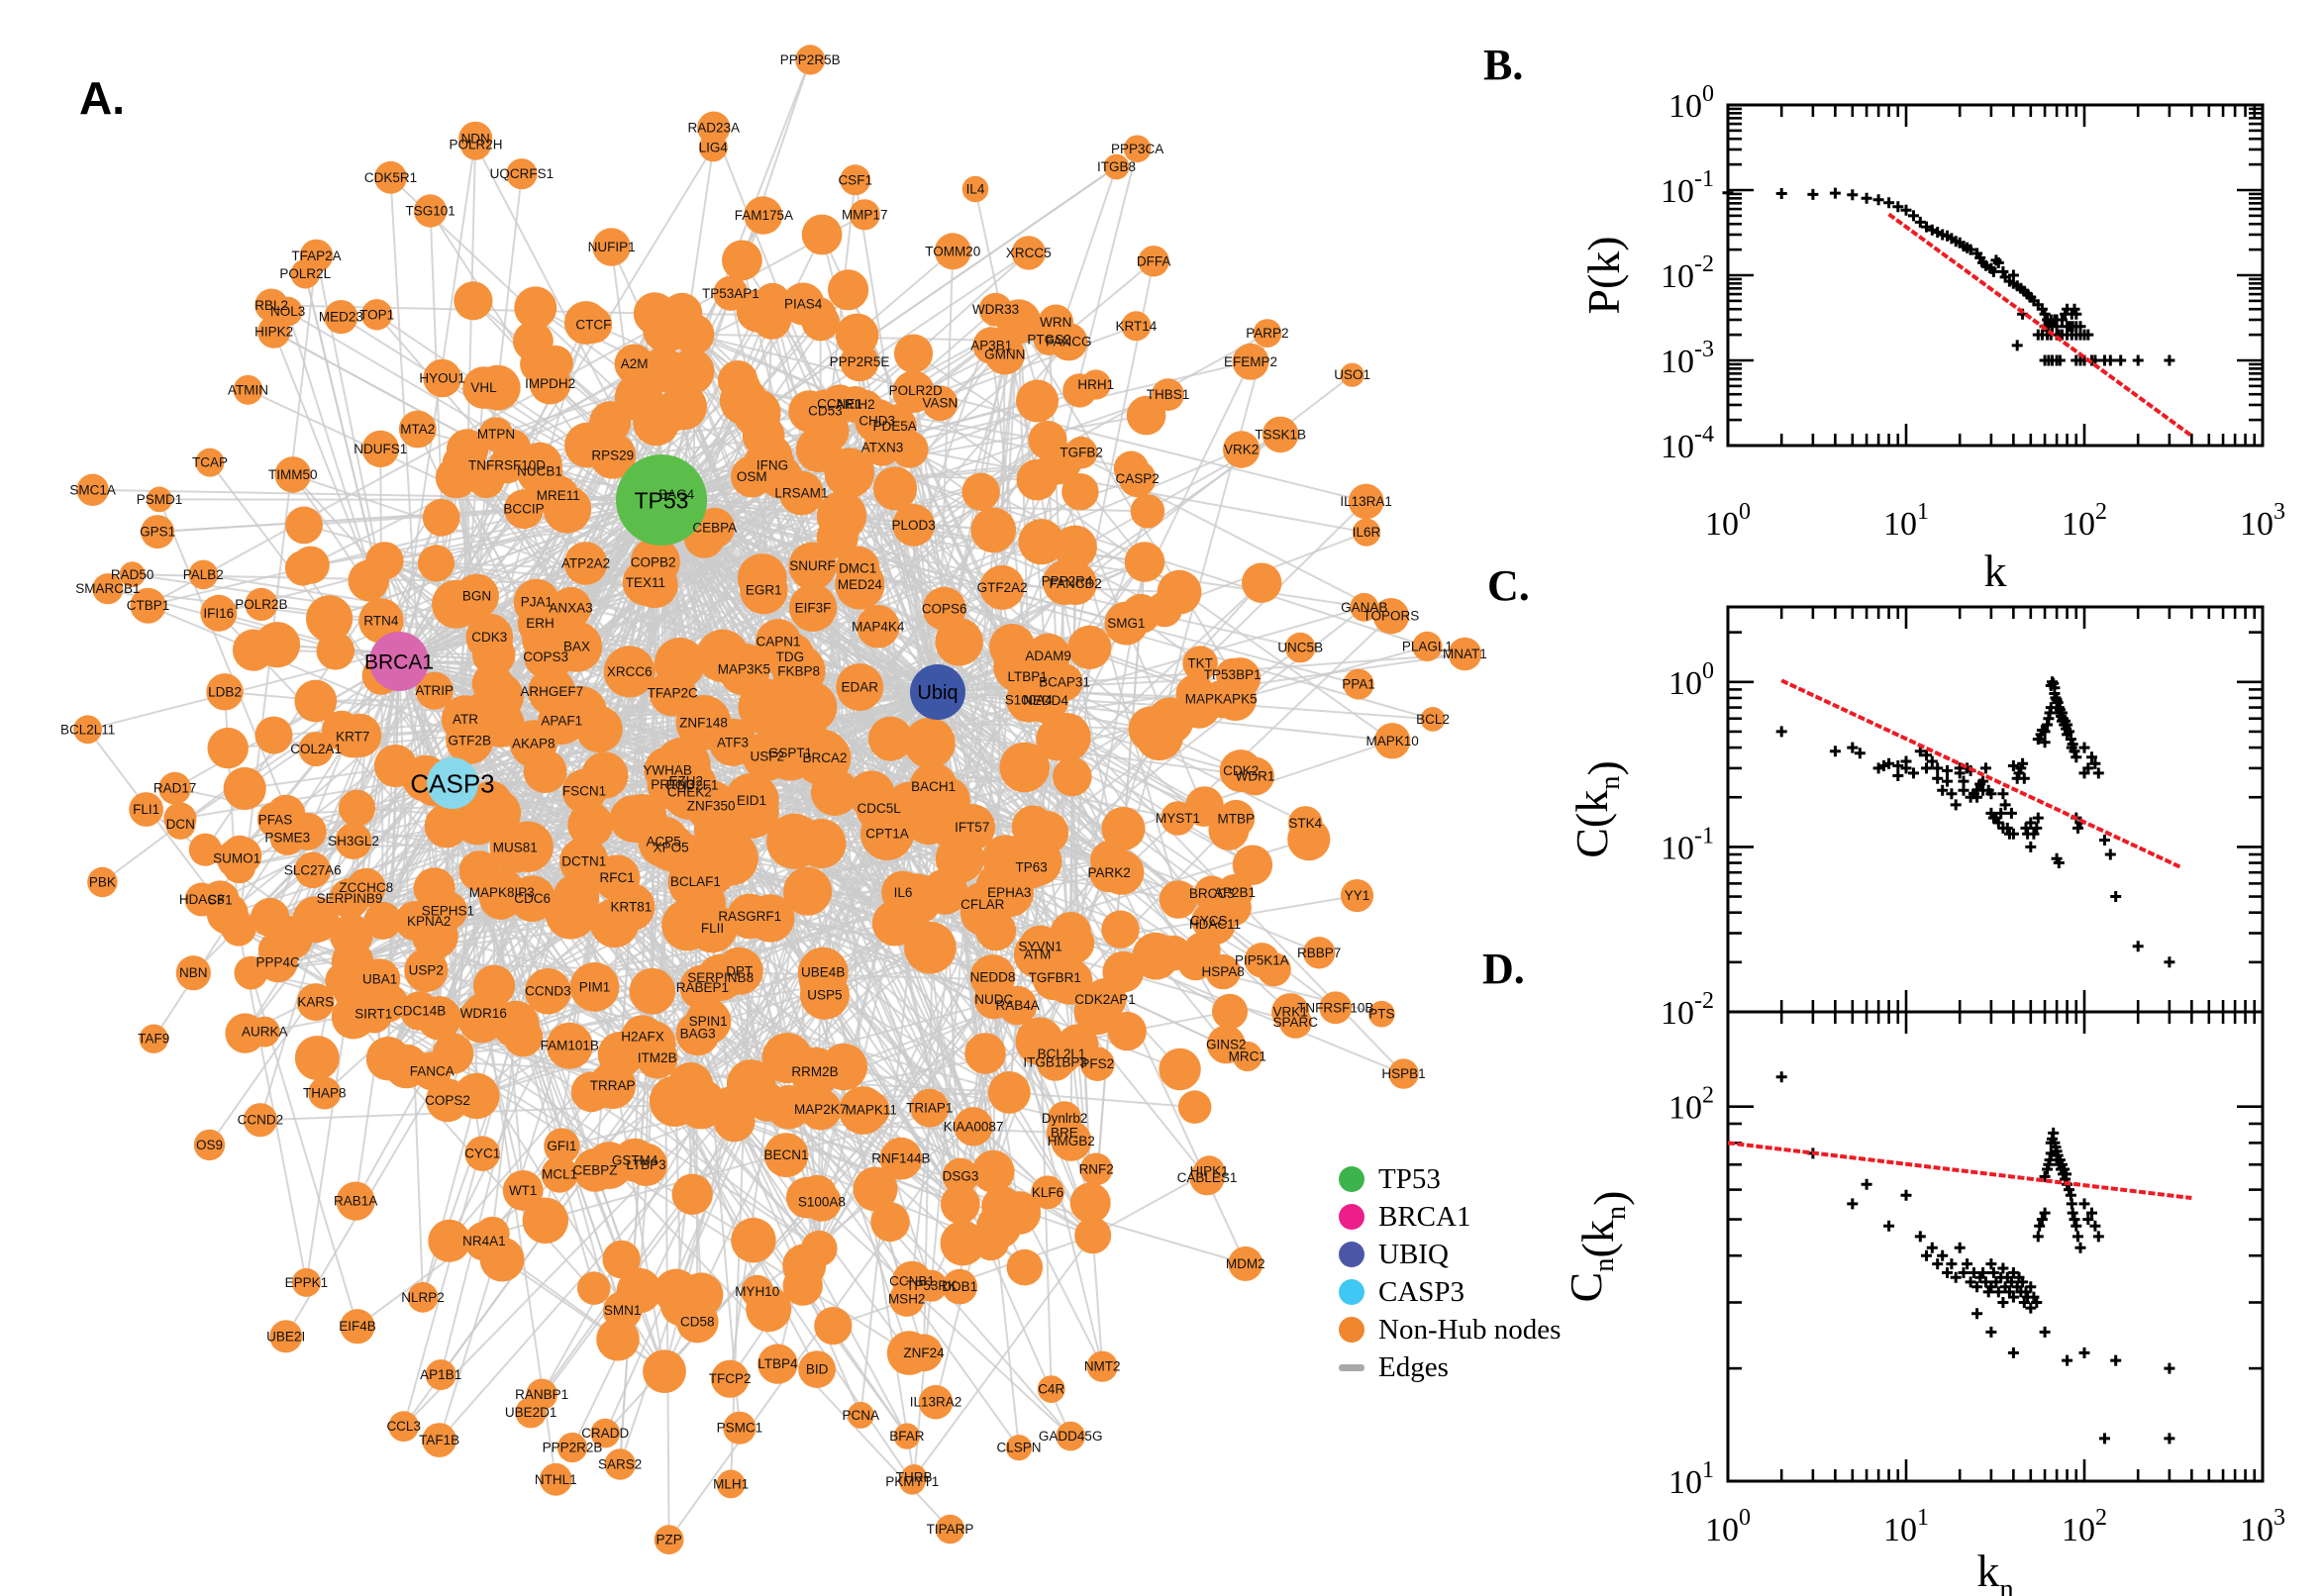 The image size is (2323, 1596). Describe the element at coordinates (1450, 1254) in the screenshot. I see `legend-item-ubiq: UBIQ` at that location.